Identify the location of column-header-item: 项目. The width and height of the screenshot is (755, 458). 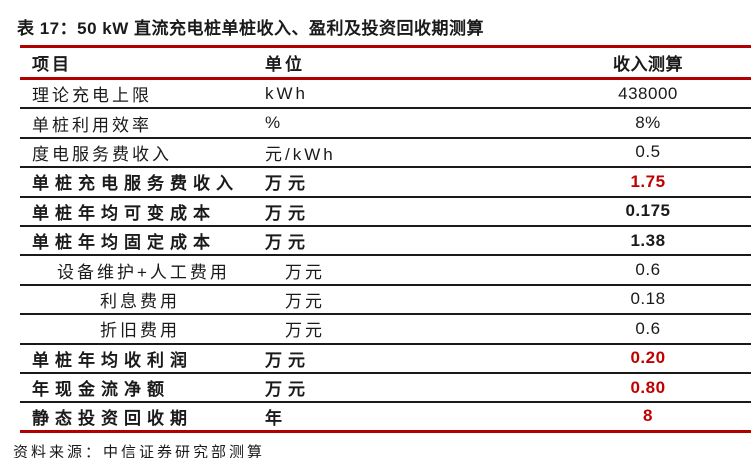
(52, 64).